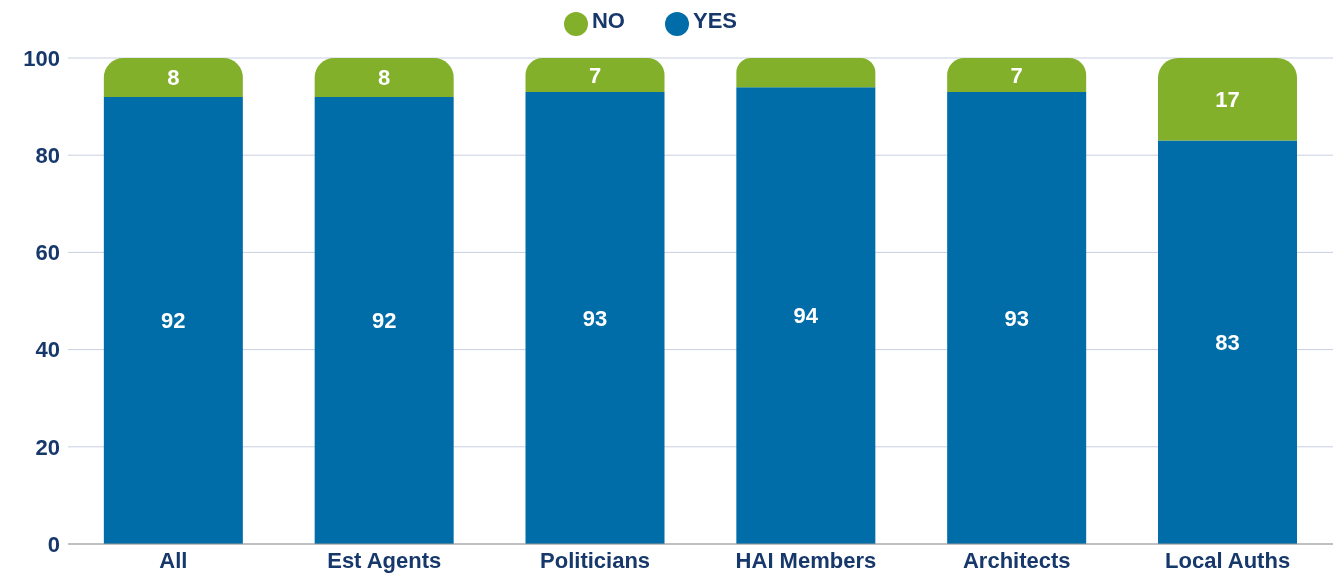 The image size is (1343, 585). What do you see at coordinates (47, 253) in the screenshot?
I see `y-tick-label: 60` at bounding box center [47, 253].